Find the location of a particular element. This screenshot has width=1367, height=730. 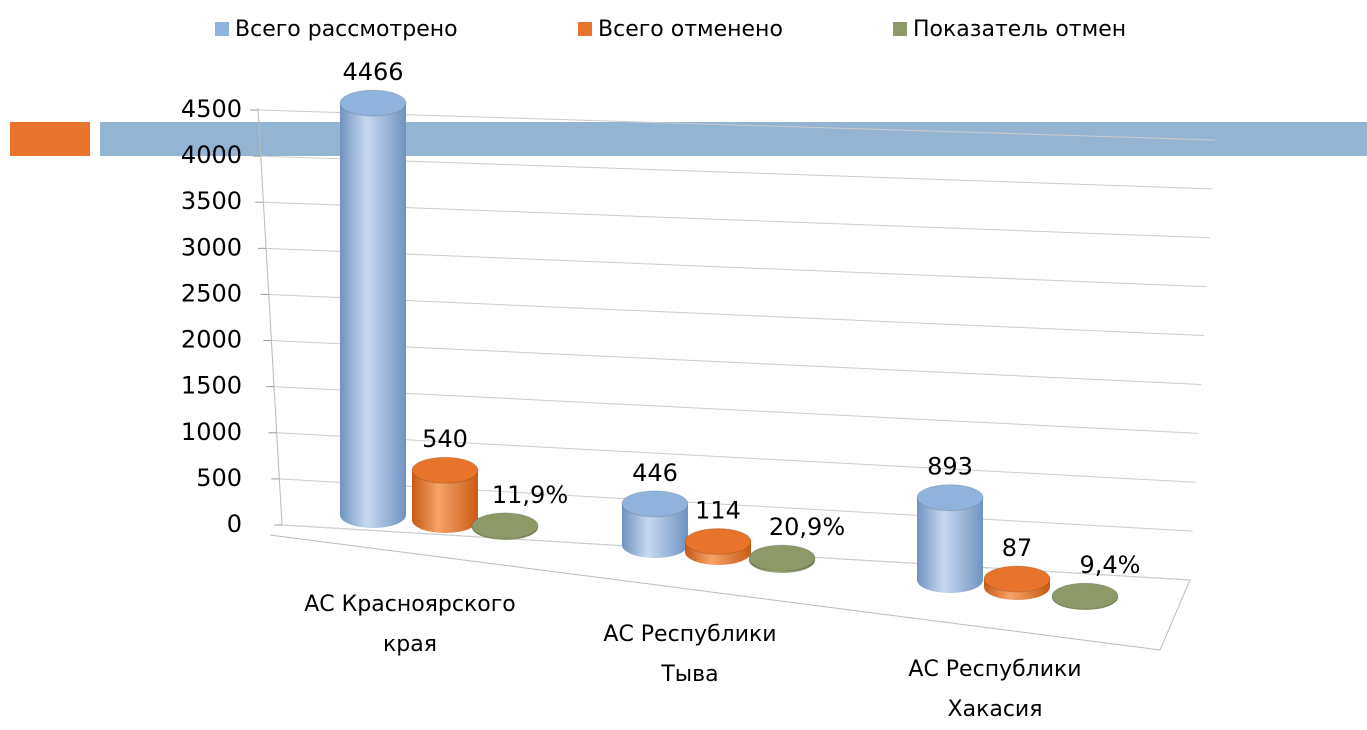

y-tick-label: 2000 is located at coordinates (211, 340).